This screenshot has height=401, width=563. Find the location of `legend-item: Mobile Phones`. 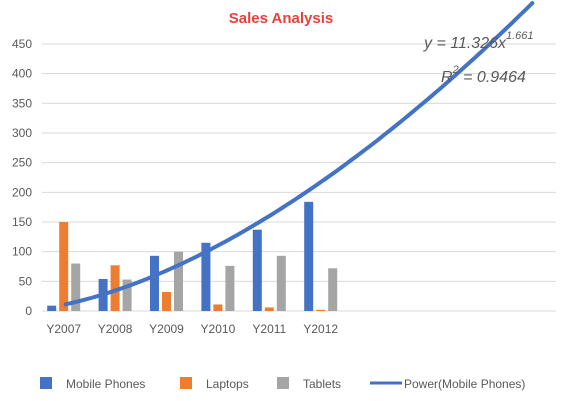

legend-item: Mobile Phones is located at coordinates (92, 384).